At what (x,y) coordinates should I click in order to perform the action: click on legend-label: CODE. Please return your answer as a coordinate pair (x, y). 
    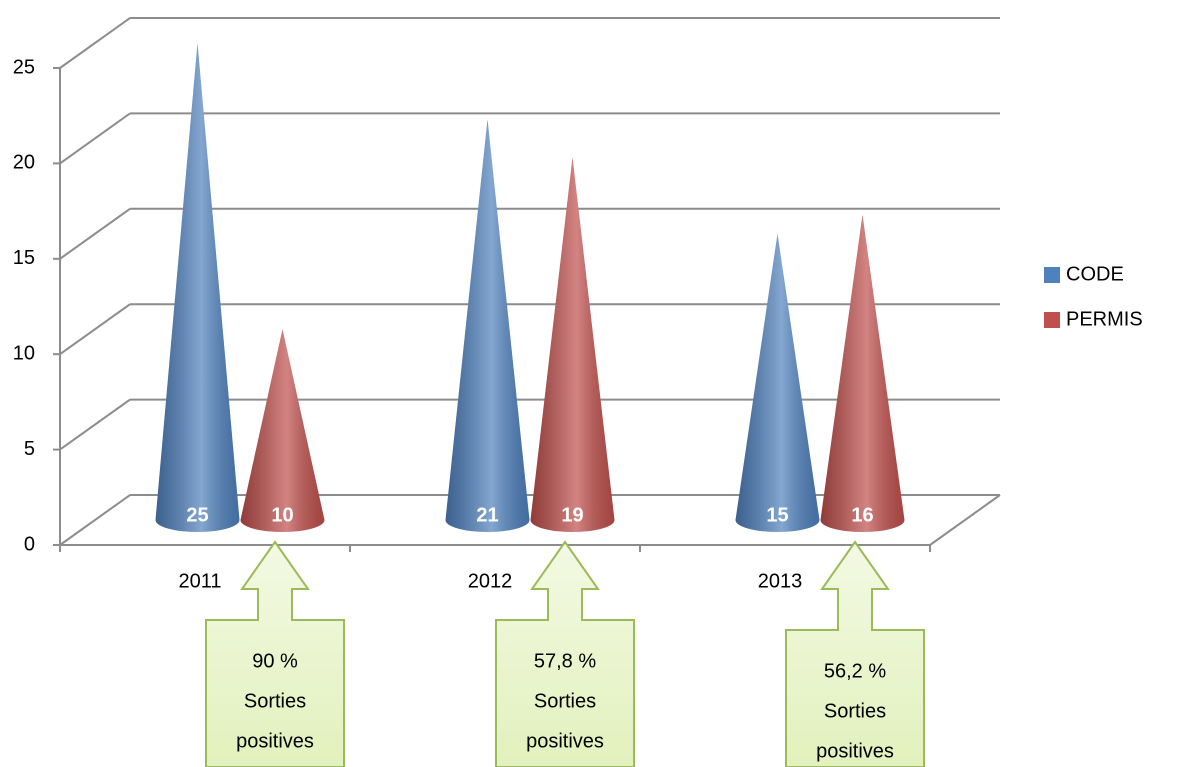
    Looking at the image, I should click on (1095, 274).